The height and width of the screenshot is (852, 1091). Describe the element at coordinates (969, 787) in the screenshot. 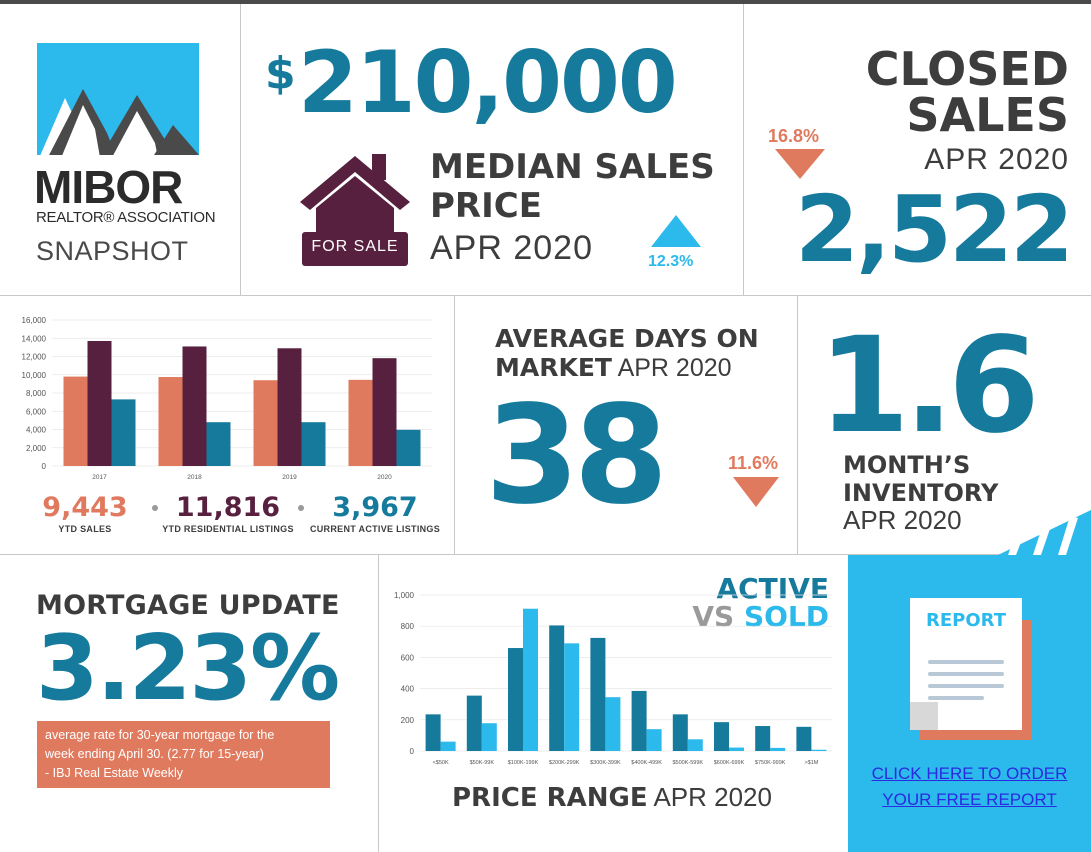

I see `order-report-link: CLICK HERE TO ORDER YOUR FREE REPORT` at that location.